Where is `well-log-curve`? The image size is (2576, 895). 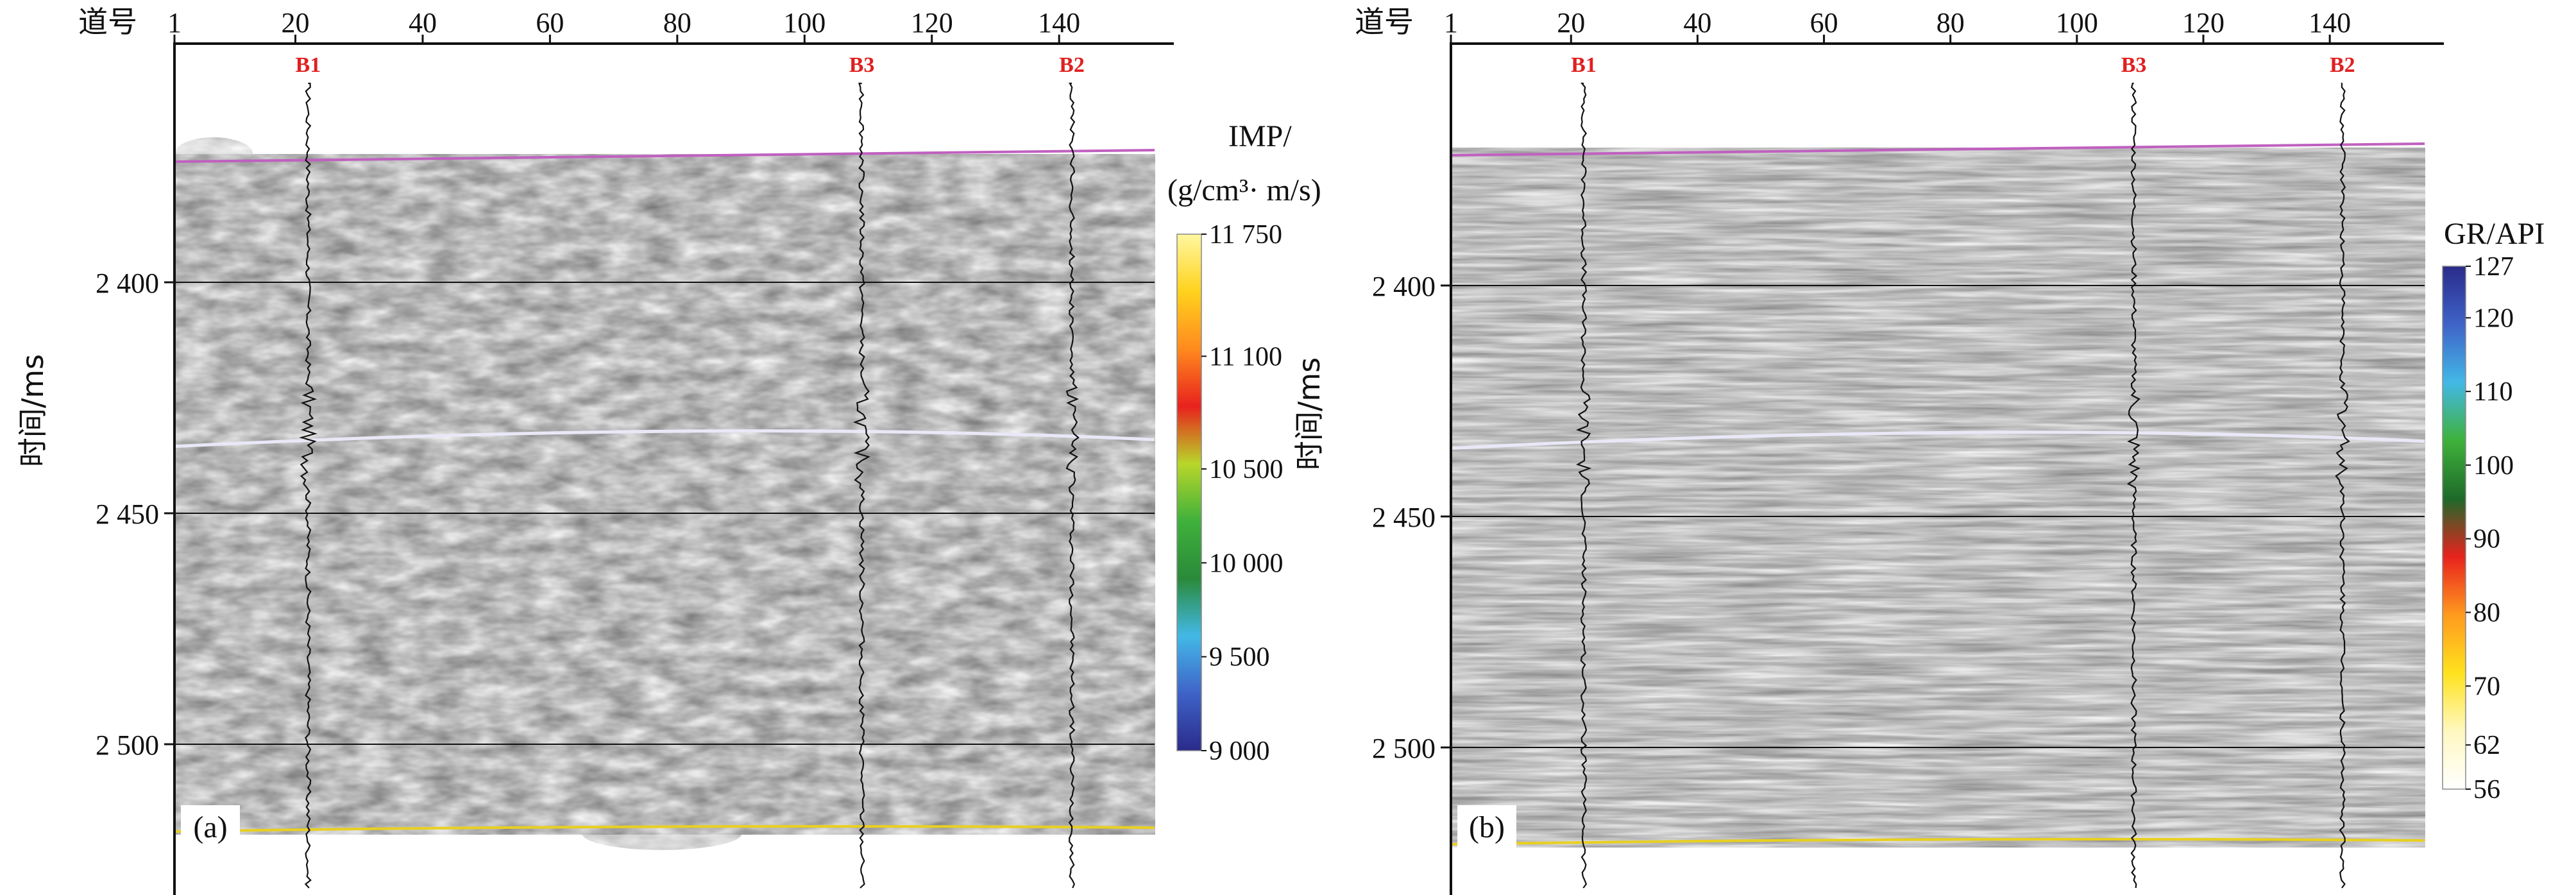 well-log-curve is located at coordinates (1583, 485).